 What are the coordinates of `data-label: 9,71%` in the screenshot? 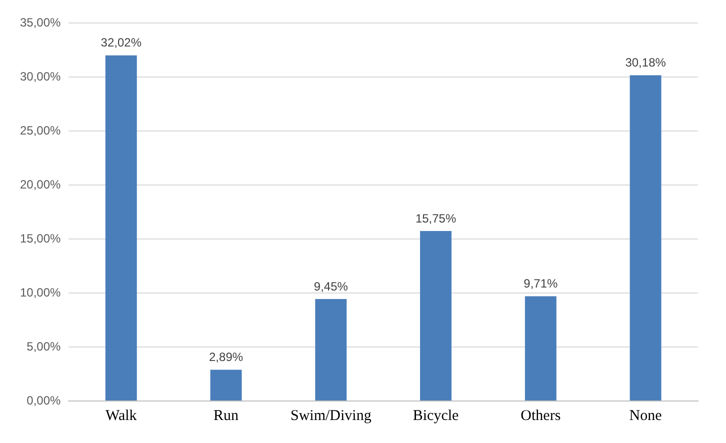 It's located at (541, 283).